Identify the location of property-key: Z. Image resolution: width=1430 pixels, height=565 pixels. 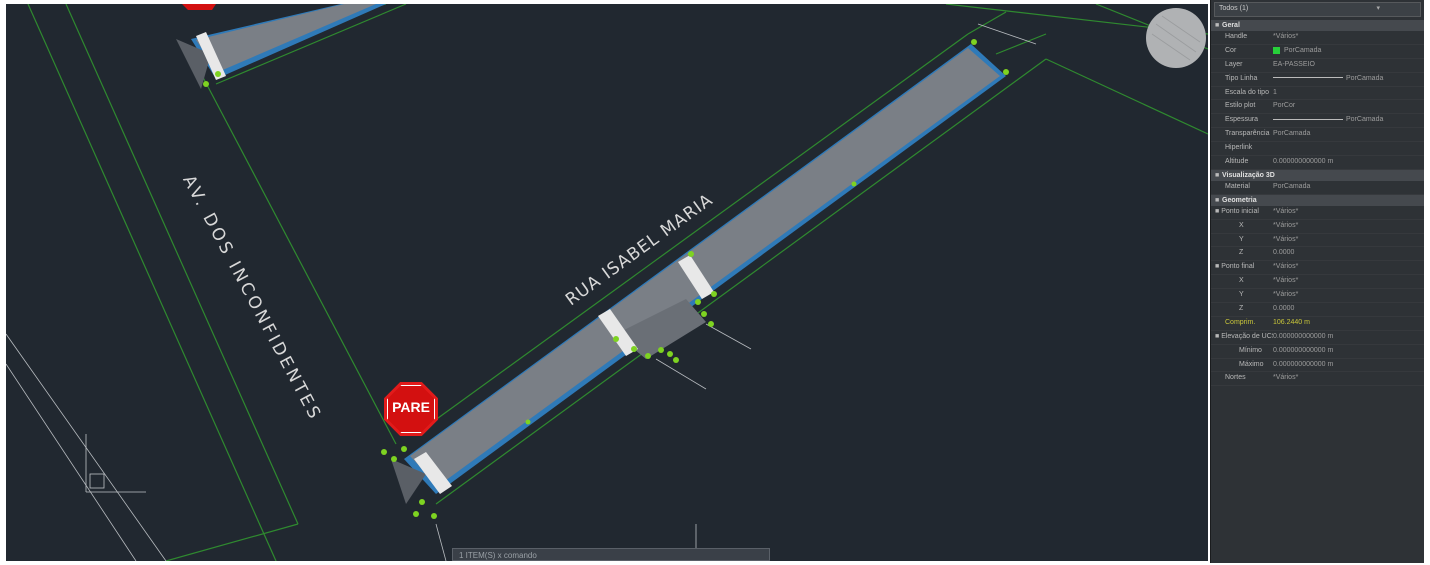
(1242, 309).